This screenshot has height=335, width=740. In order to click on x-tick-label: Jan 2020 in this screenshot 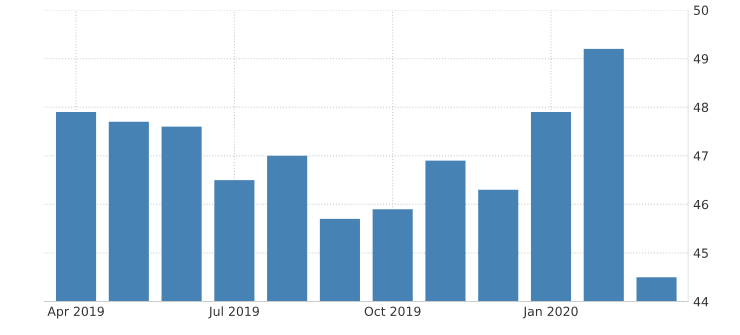, I will do `click(550, 312)`.